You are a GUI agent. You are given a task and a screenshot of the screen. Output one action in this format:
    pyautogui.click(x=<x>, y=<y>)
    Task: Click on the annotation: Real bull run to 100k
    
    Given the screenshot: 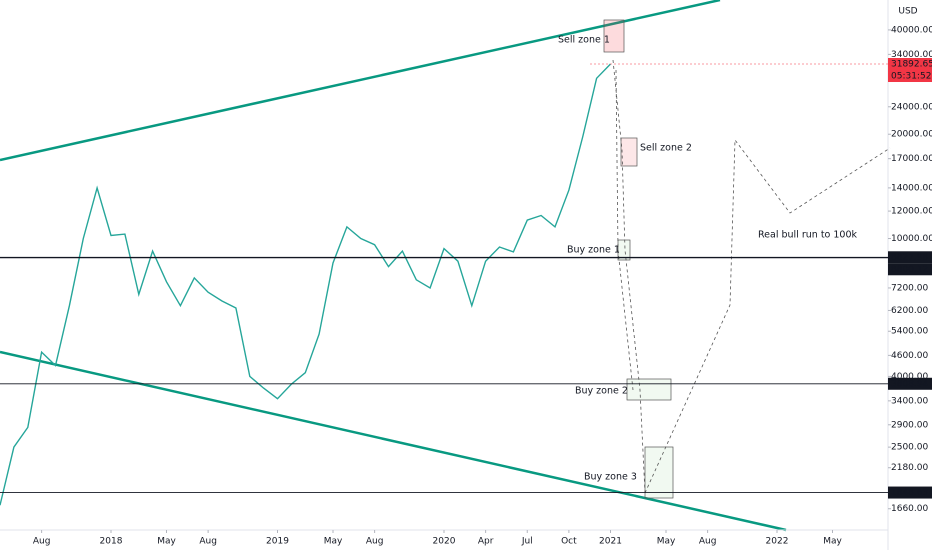 What is the action you would take?
    pyautogui.click(x=808, y=235)
    